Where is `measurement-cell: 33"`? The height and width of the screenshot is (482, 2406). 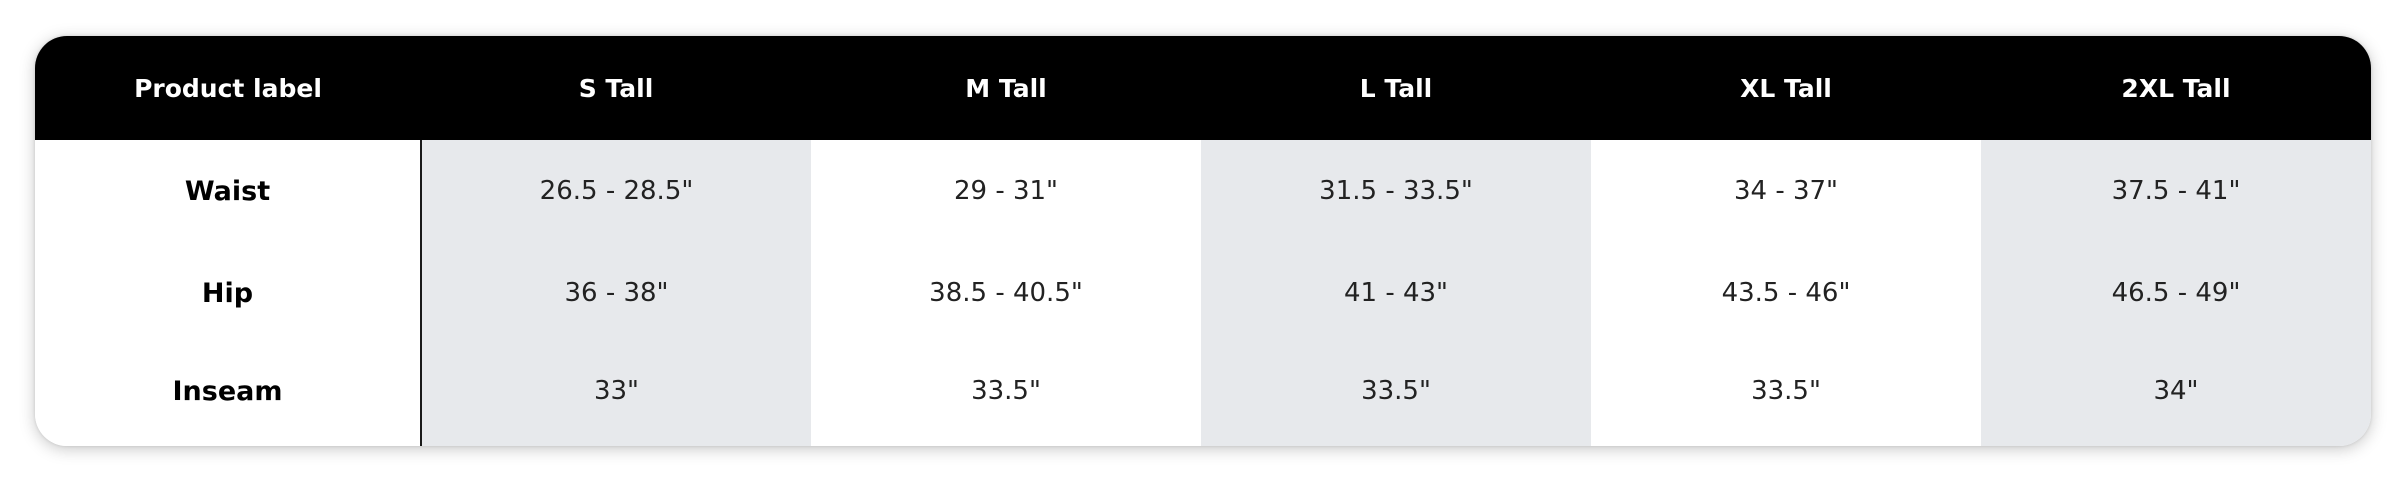 measurement-cell: 33" is located at coordinates (616, 395).